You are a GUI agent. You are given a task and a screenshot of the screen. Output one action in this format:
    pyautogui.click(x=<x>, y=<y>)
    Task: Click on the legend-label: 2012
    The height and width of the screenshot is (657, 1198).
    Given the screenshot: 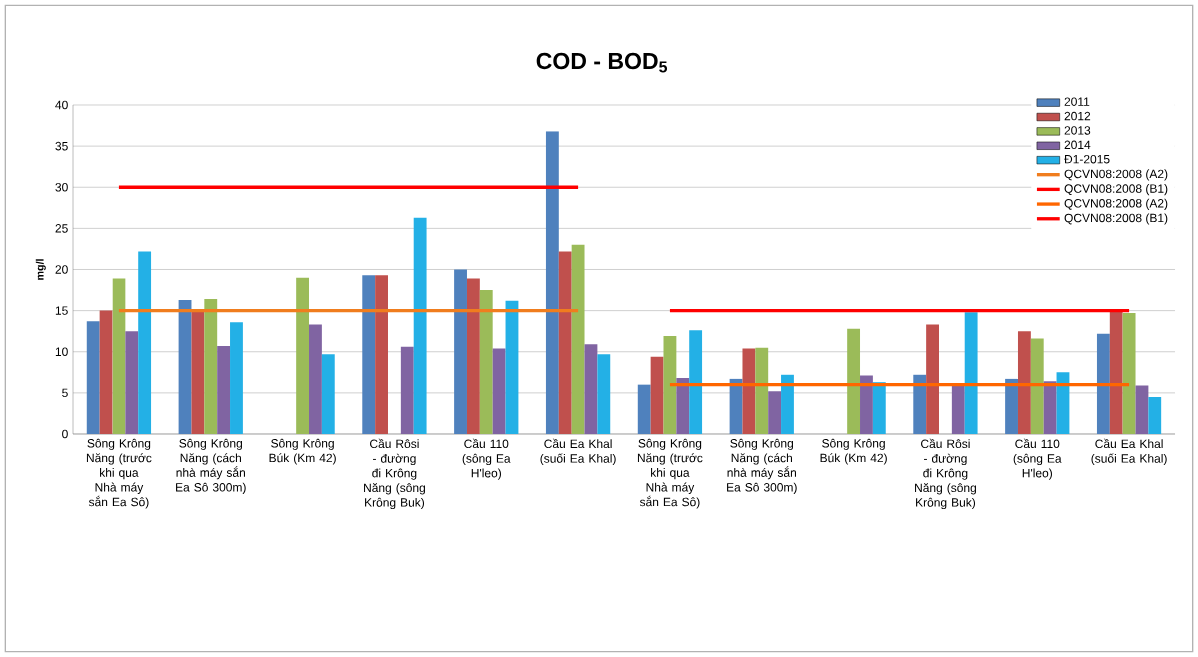 What is the action you would take?
    pyautogui.click(x=1077, y=116)
    